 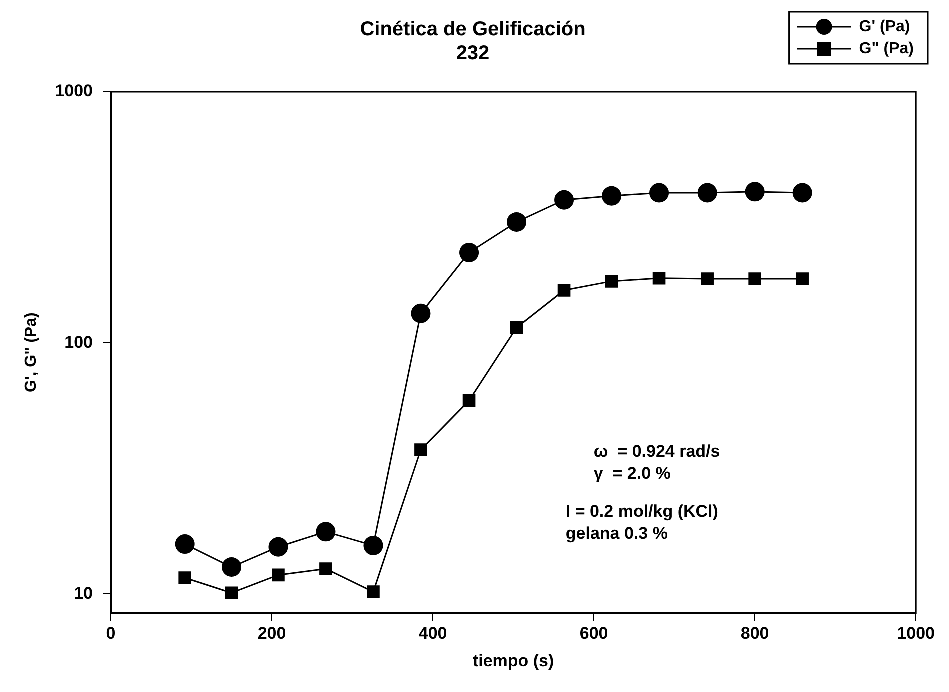 I want to click on y-tick-label: 10, so click(x=84, y=593).